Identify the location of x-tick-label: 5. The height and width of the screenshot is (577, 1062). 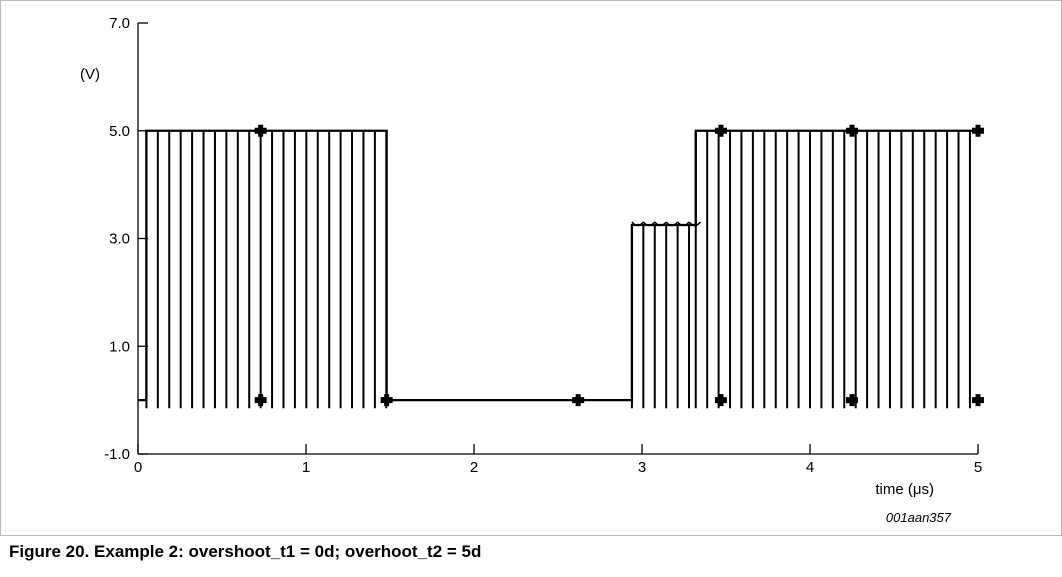
(978, 467).